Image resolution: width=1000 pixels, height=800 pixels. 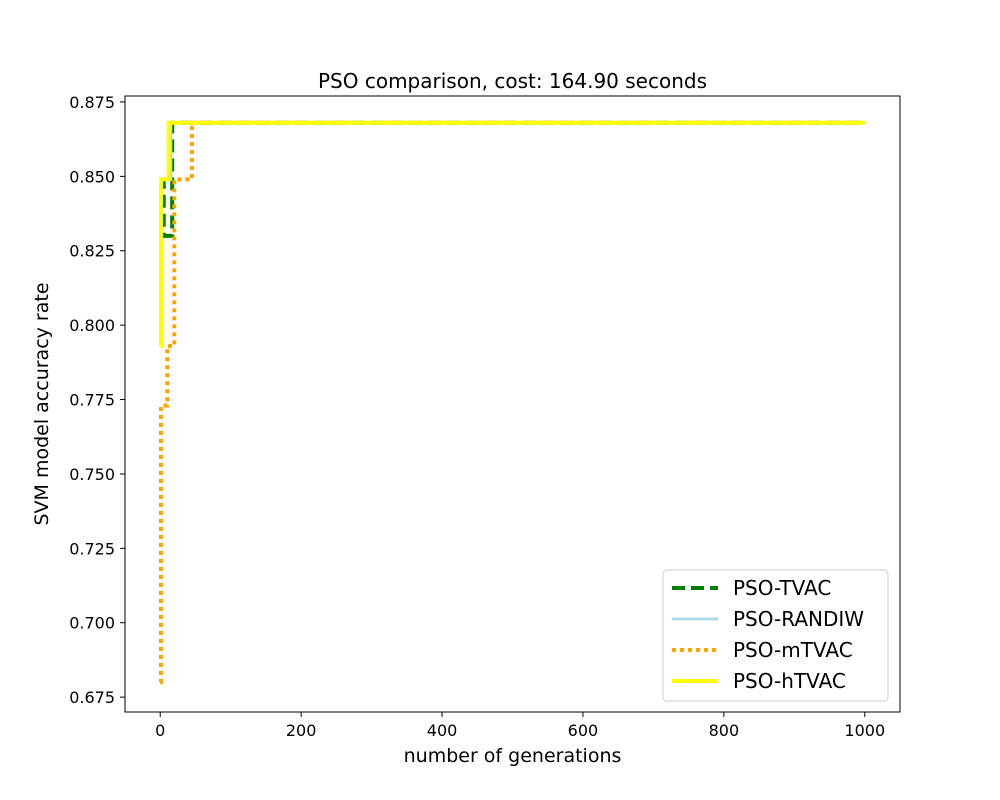 What do you see at coordinates (301, 730) in the screenshot?
I see `x-tick-label: 200` at bounding box center [301, 730].